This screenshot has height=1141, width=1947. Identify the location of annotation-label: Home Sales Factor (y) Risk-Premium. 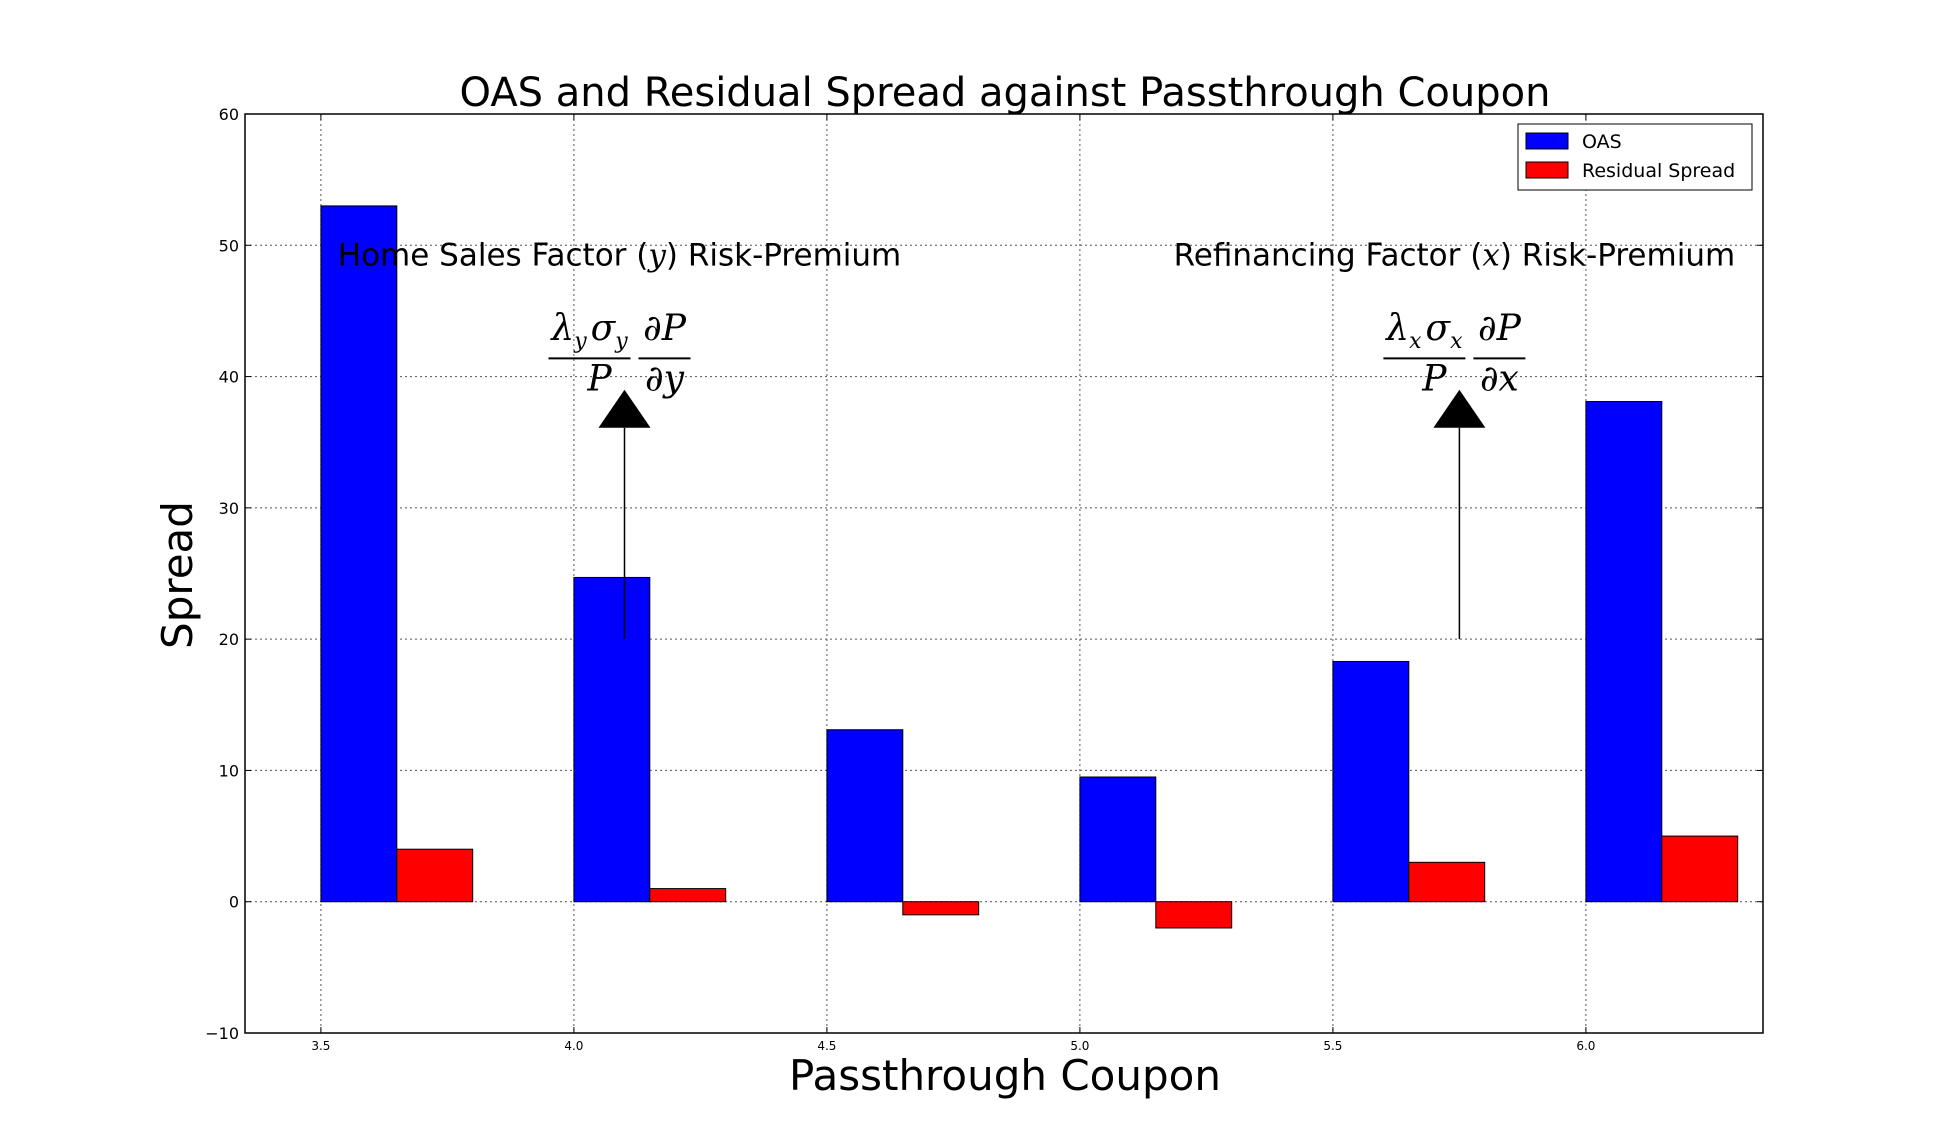
(619, 255).